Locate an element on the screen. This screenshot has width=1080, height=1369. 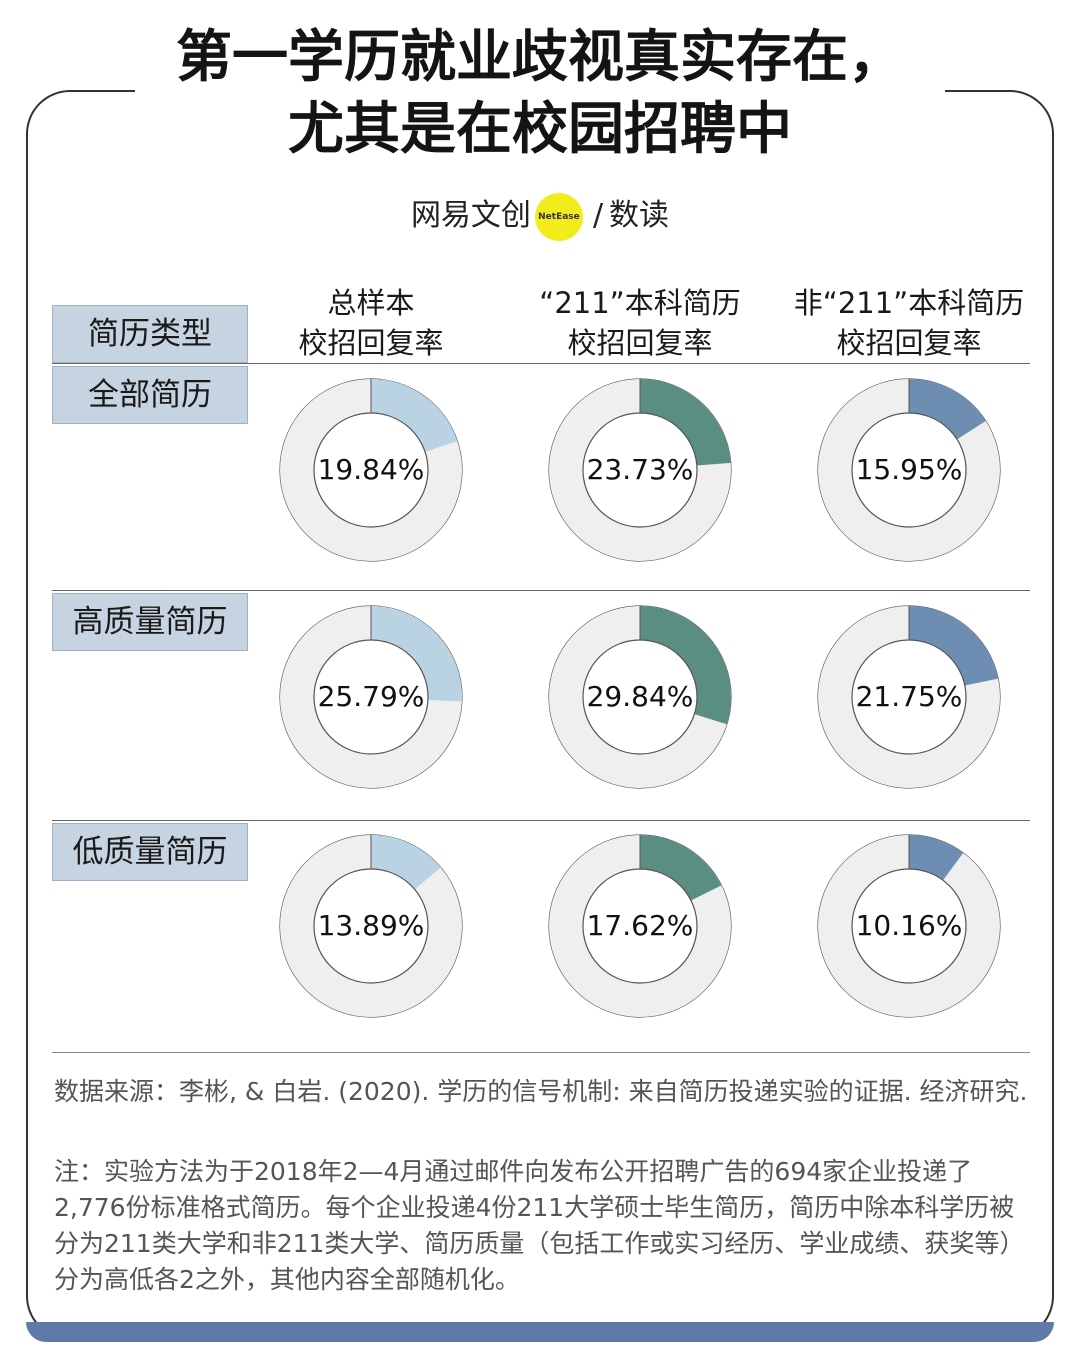
row-label-all: 全部简历 is located at coordinates (150, 395).